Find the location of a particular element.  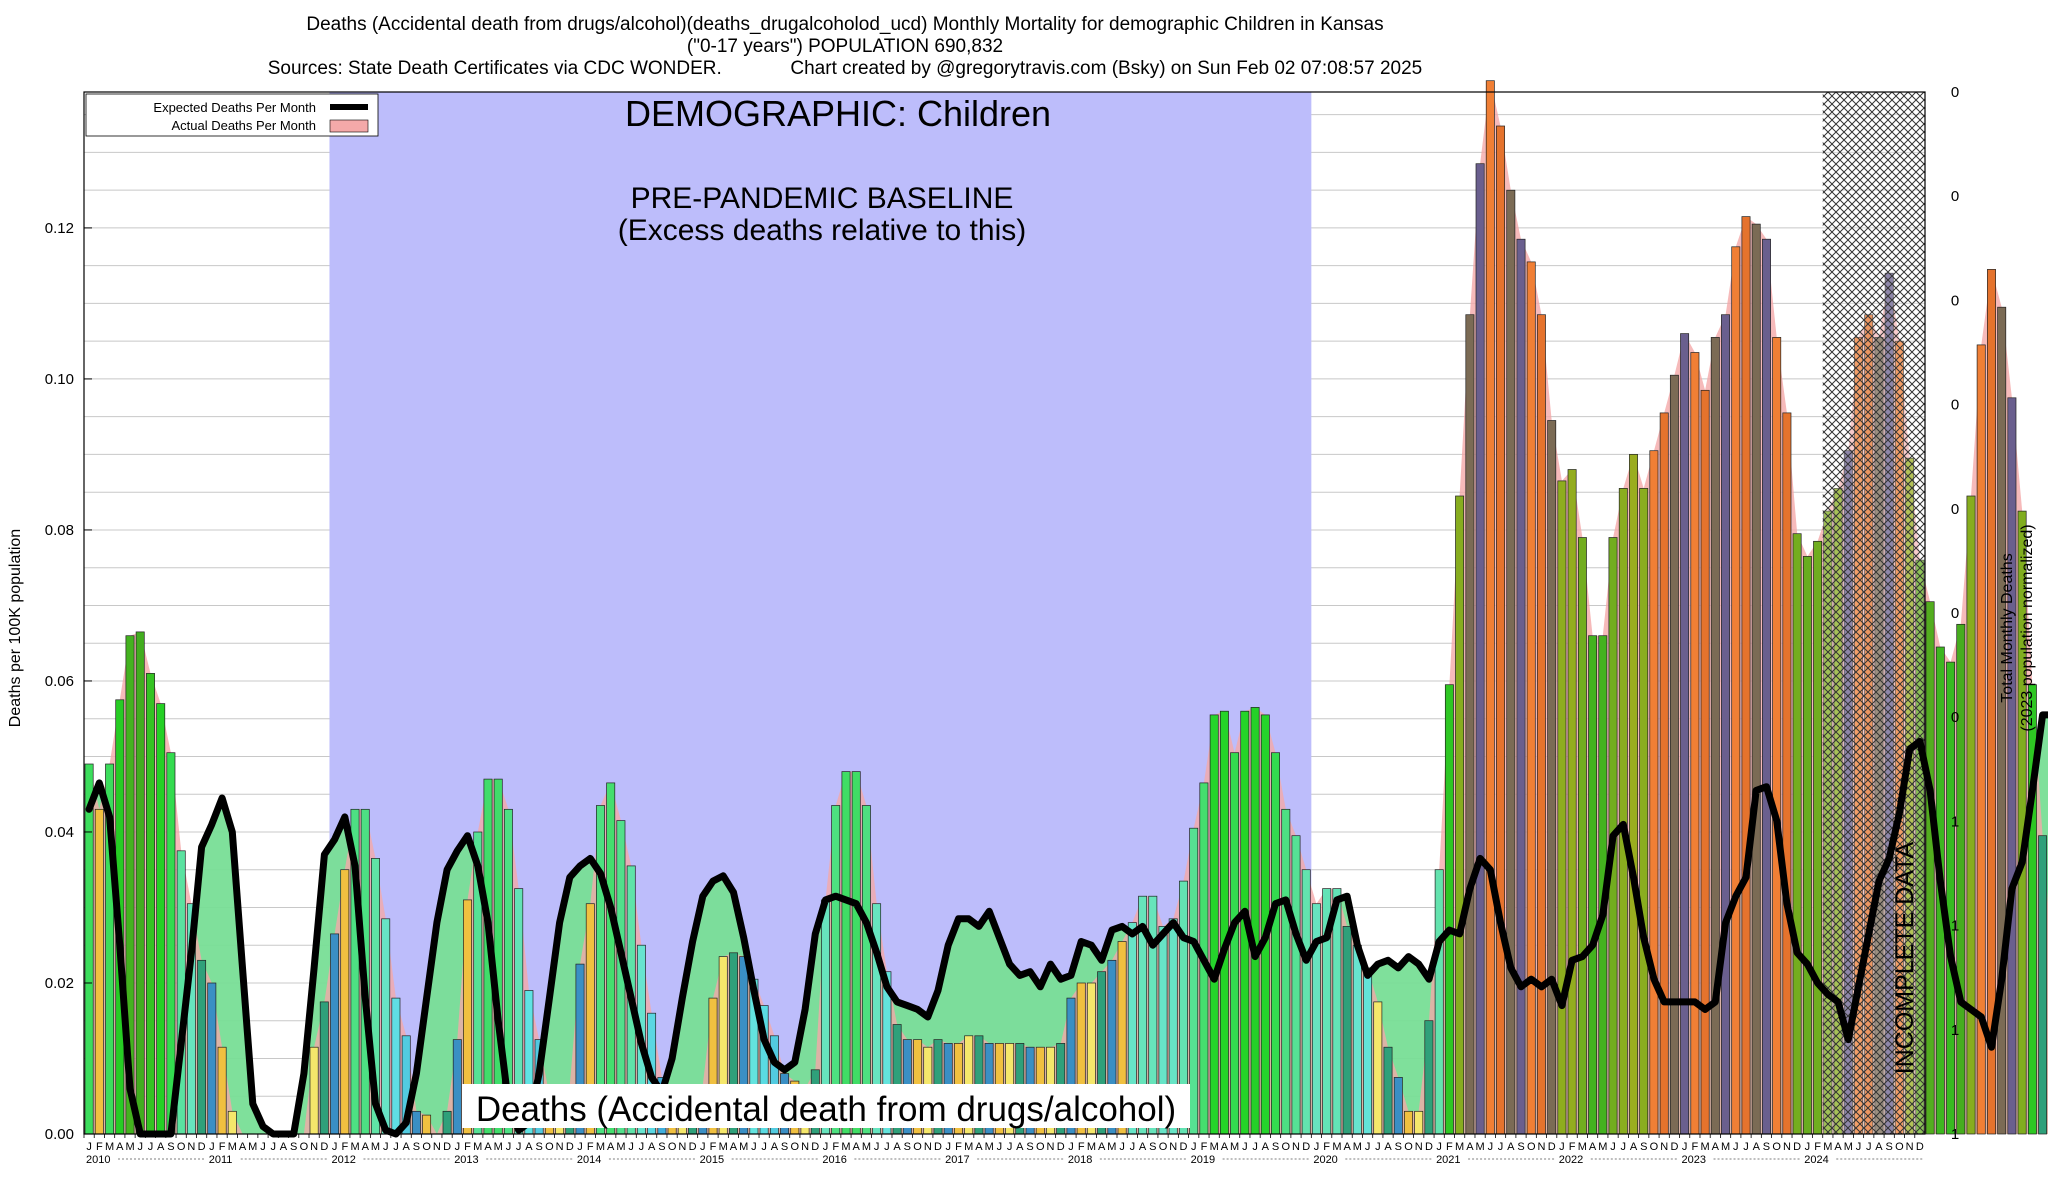

y-tick-label: 0.02 is located at coordinates (59, 983).